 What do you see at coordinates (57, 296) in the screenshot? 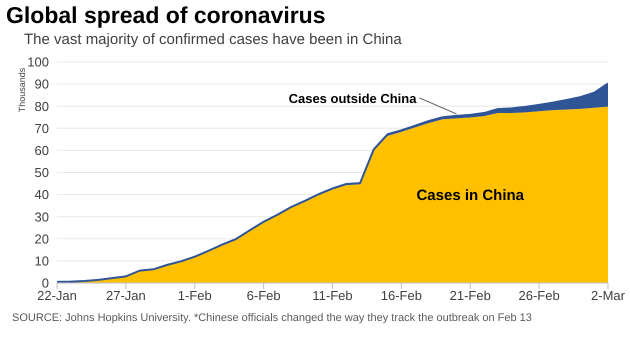
I see `x-tick-label: 22-Jan` at bounding box center [57, 296].